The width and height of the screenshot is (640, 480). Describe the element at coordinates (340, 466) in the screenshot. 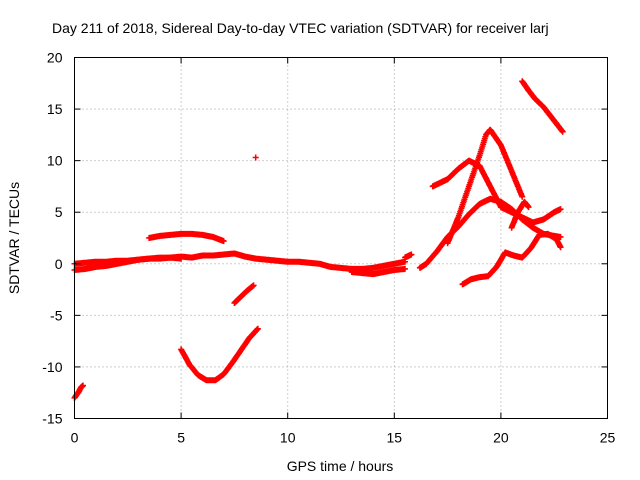

I see `x-axis-label: GPS time / hours` at that location.